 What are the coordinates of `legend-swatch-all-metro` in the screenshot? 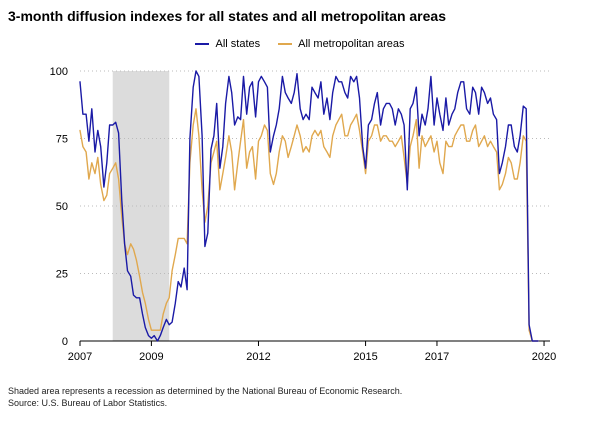 It's located at (285, 44).